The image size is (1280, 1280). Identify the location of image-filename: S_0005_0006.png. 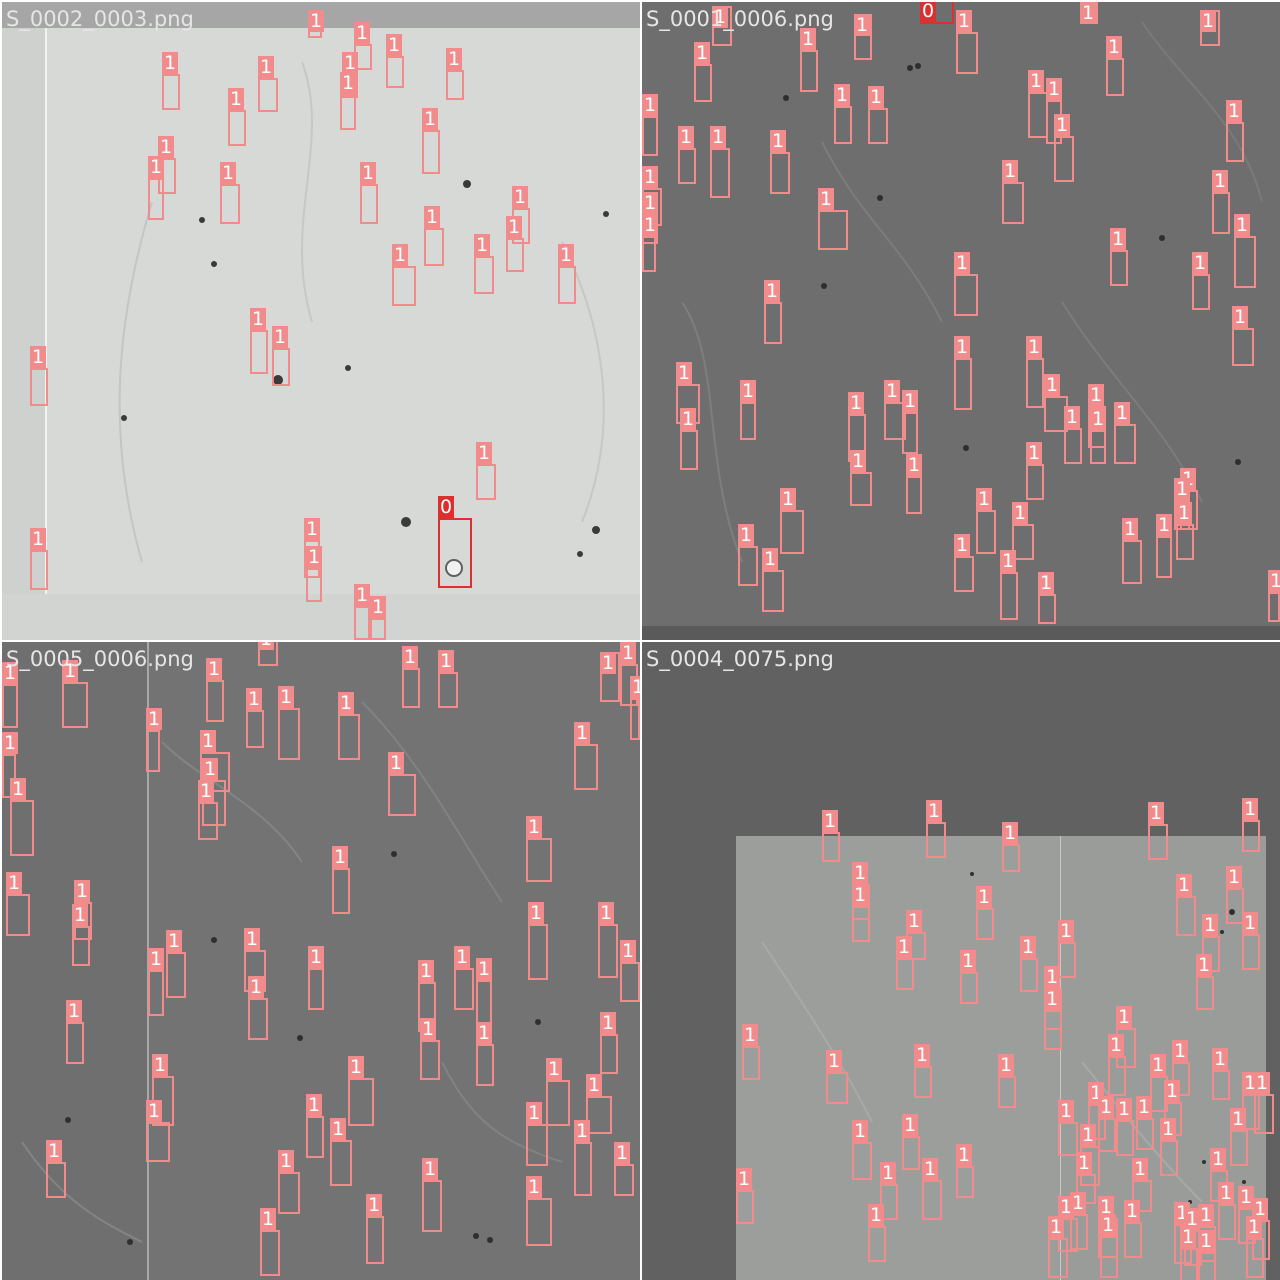
(100, 659).